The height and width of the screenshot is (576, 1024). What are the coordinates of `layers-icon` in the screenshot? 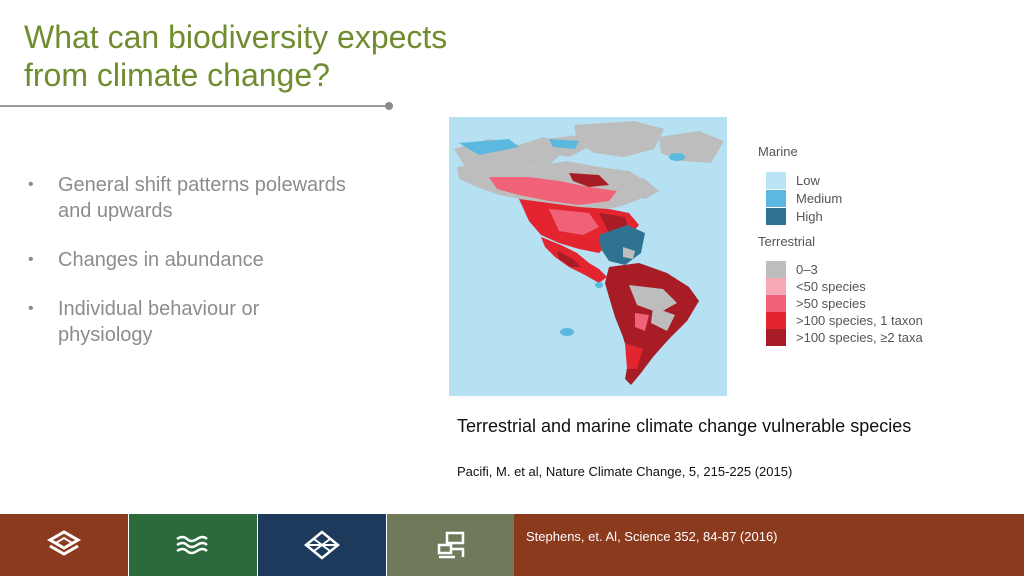 It's located at (64, 543).